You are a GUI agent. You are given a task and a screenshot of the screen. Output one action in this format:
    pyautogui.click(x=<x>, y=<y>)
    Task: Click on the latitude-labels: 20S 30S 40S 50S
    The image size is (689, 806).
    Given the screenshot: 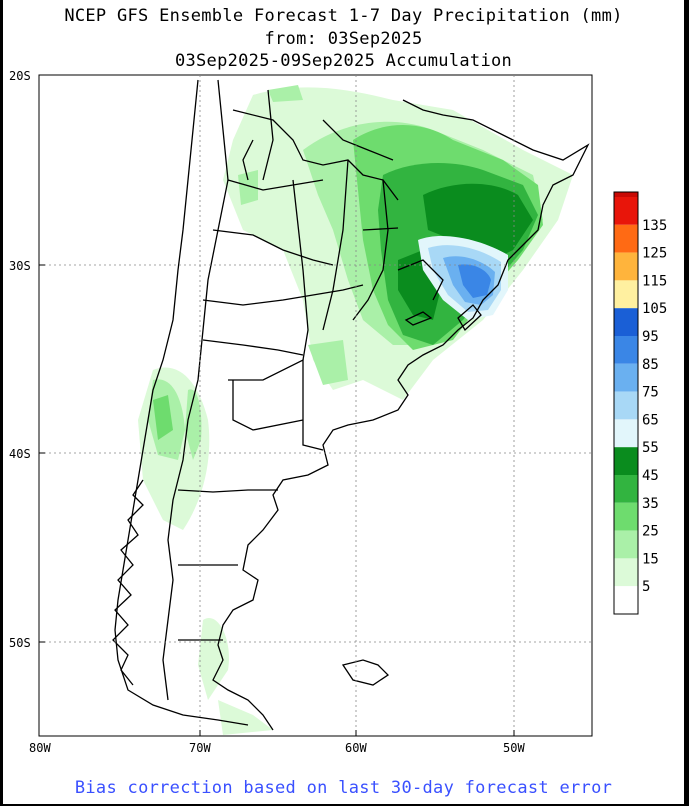 What is the action you would take?
    pyautogui.click(x=20, y=359)
    